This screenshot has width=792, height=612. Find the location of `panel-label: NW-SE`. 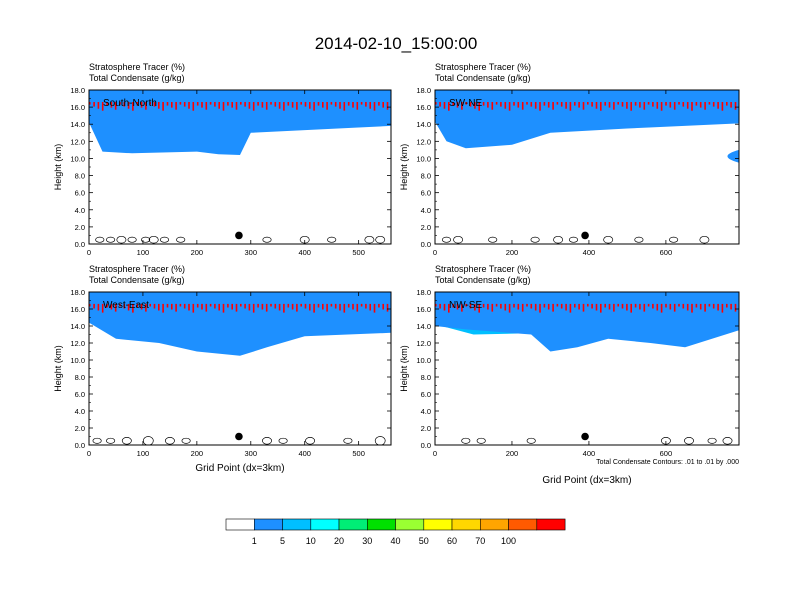

panel-label: NW-SE is located at coordinates (465, 305).